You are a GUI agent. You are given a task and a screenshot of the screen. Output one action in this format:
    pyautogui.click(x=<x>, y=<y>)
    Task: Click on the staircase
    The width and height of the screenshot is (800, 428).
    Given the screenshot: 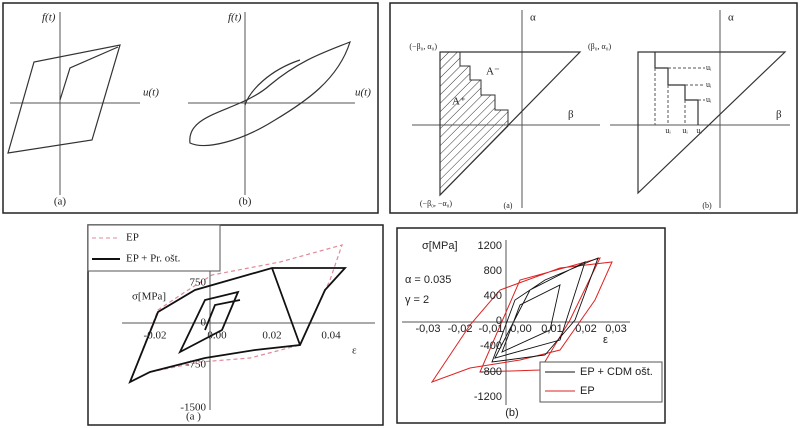 What is the action you would take?
    pyautogui.click(x=676, y=88)
    